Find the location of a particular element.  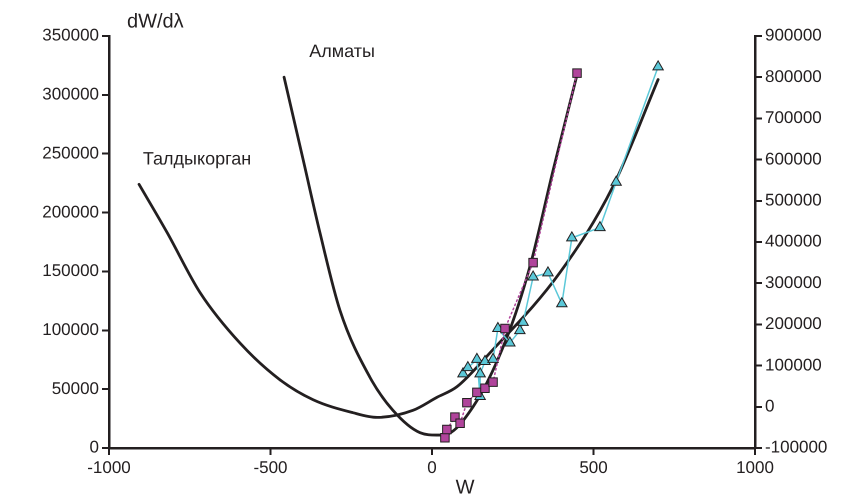

y2-tick-label: 500000 is located at coordinates (793, 200).